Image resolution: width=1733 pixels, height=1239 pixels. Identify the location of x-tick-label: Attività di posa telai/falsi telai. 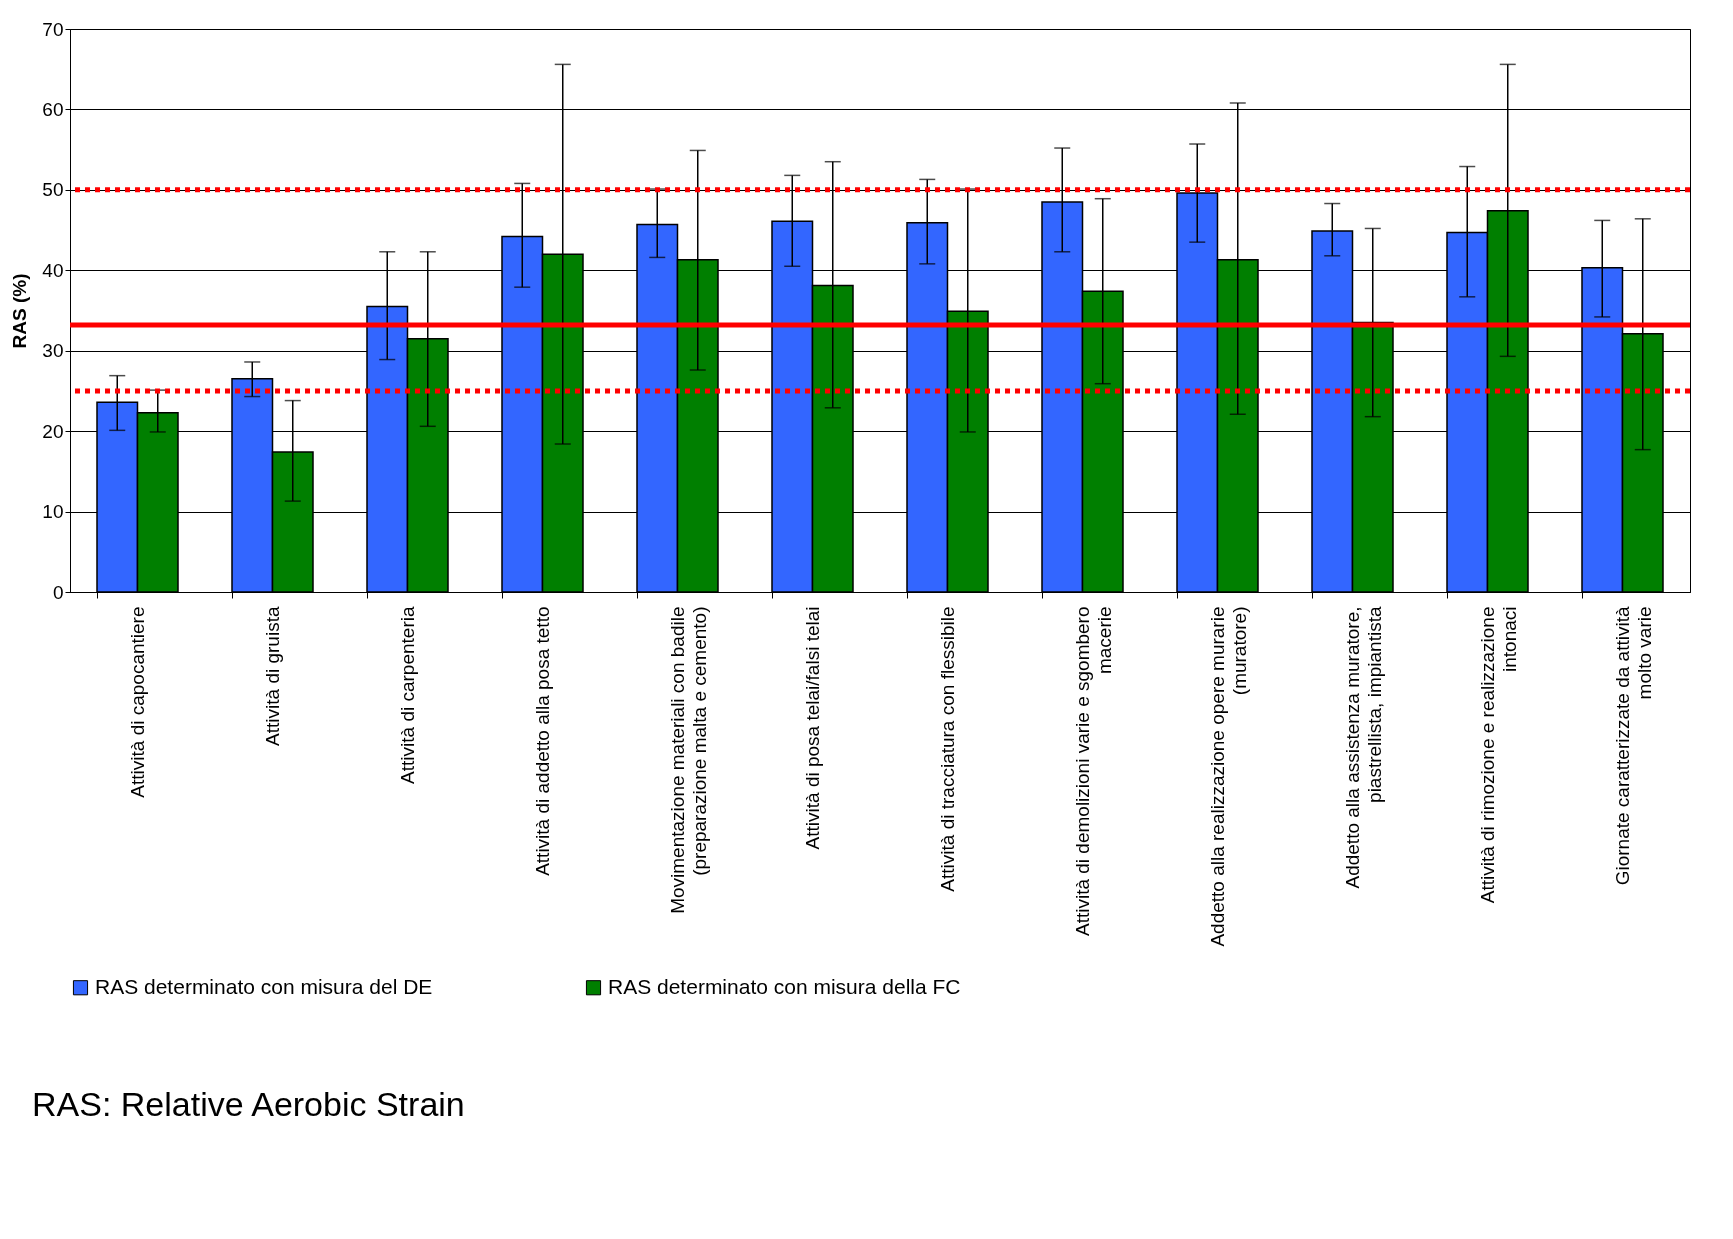
(812, 728).